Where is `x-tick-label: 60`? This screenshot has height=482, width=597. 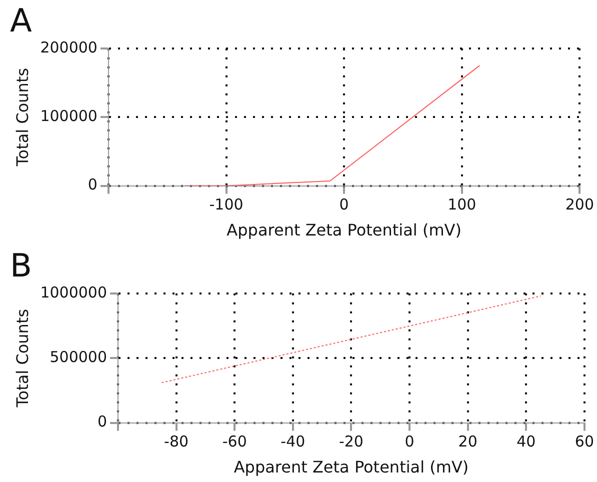
x-tick-label: 60 is located at coordinates (584, 441).